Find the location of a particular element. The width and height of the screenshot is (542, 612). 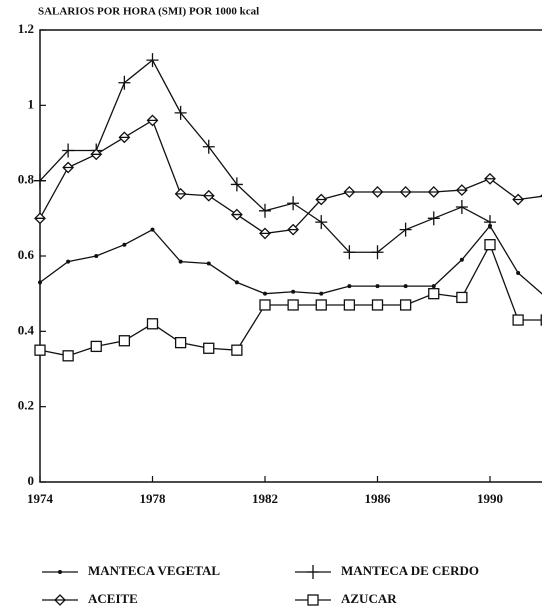

y-tick-label: 0.6 is located at coordinates (26, 254).